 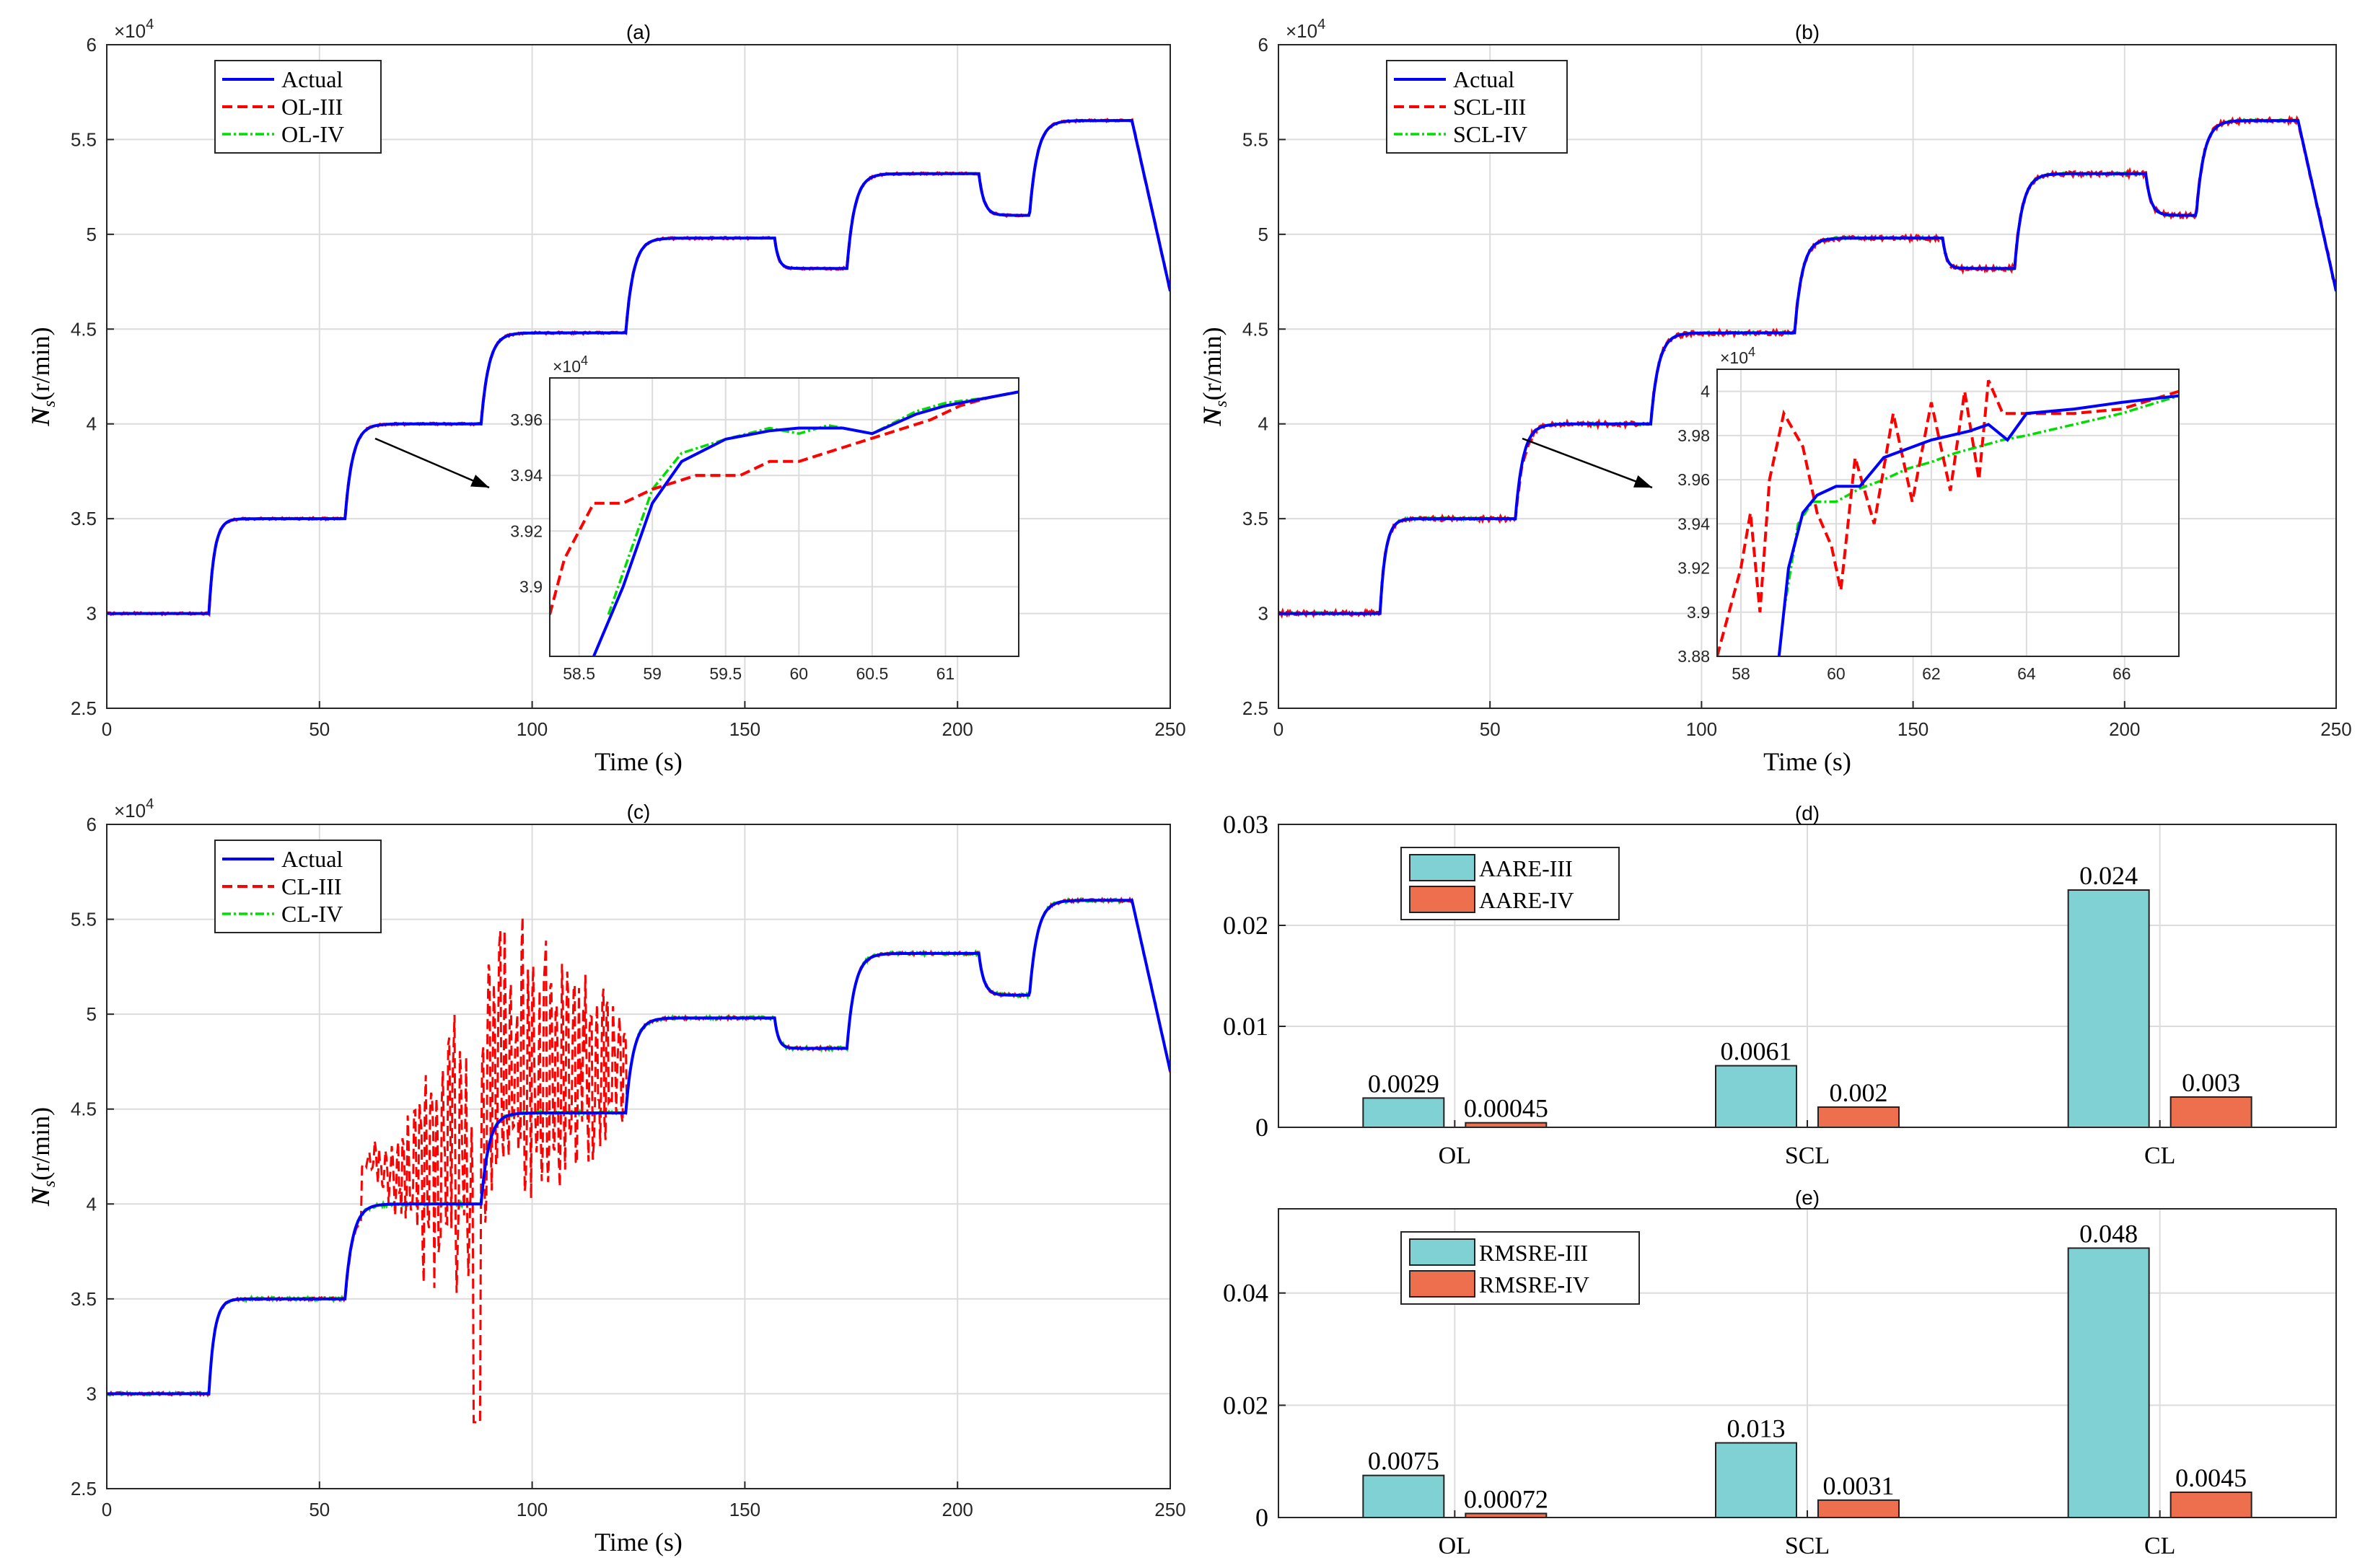 I want to click on bar-value-label: 0.0045, so click(x=2211, y=1477).